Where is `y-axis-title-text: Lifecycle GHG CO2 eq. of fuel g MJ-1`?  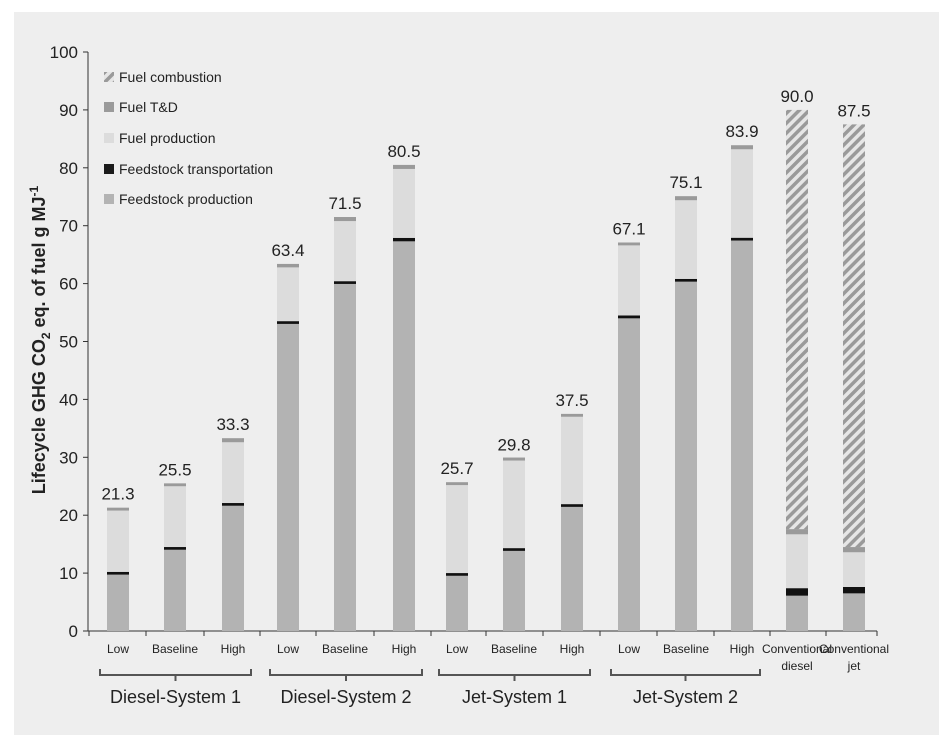
y-axis-title-text: Lifecycle GHG CO2 eq. of fuel g MJ-1 is located at coordinates (40, 339).